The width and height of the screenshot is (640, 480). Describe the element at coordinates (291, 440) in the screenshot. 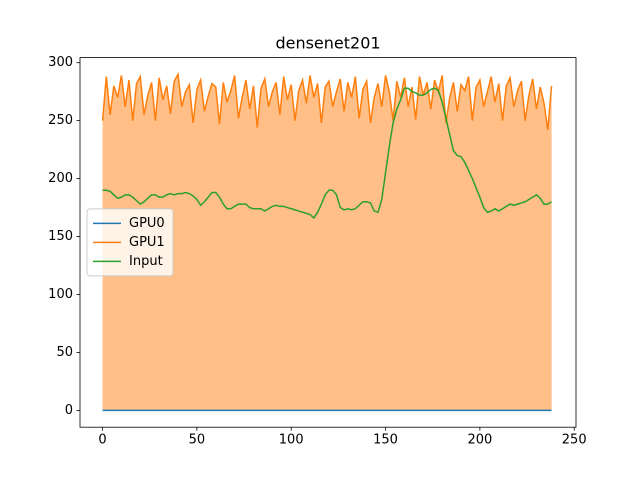

I see `x-tick-label: 100` at that location.